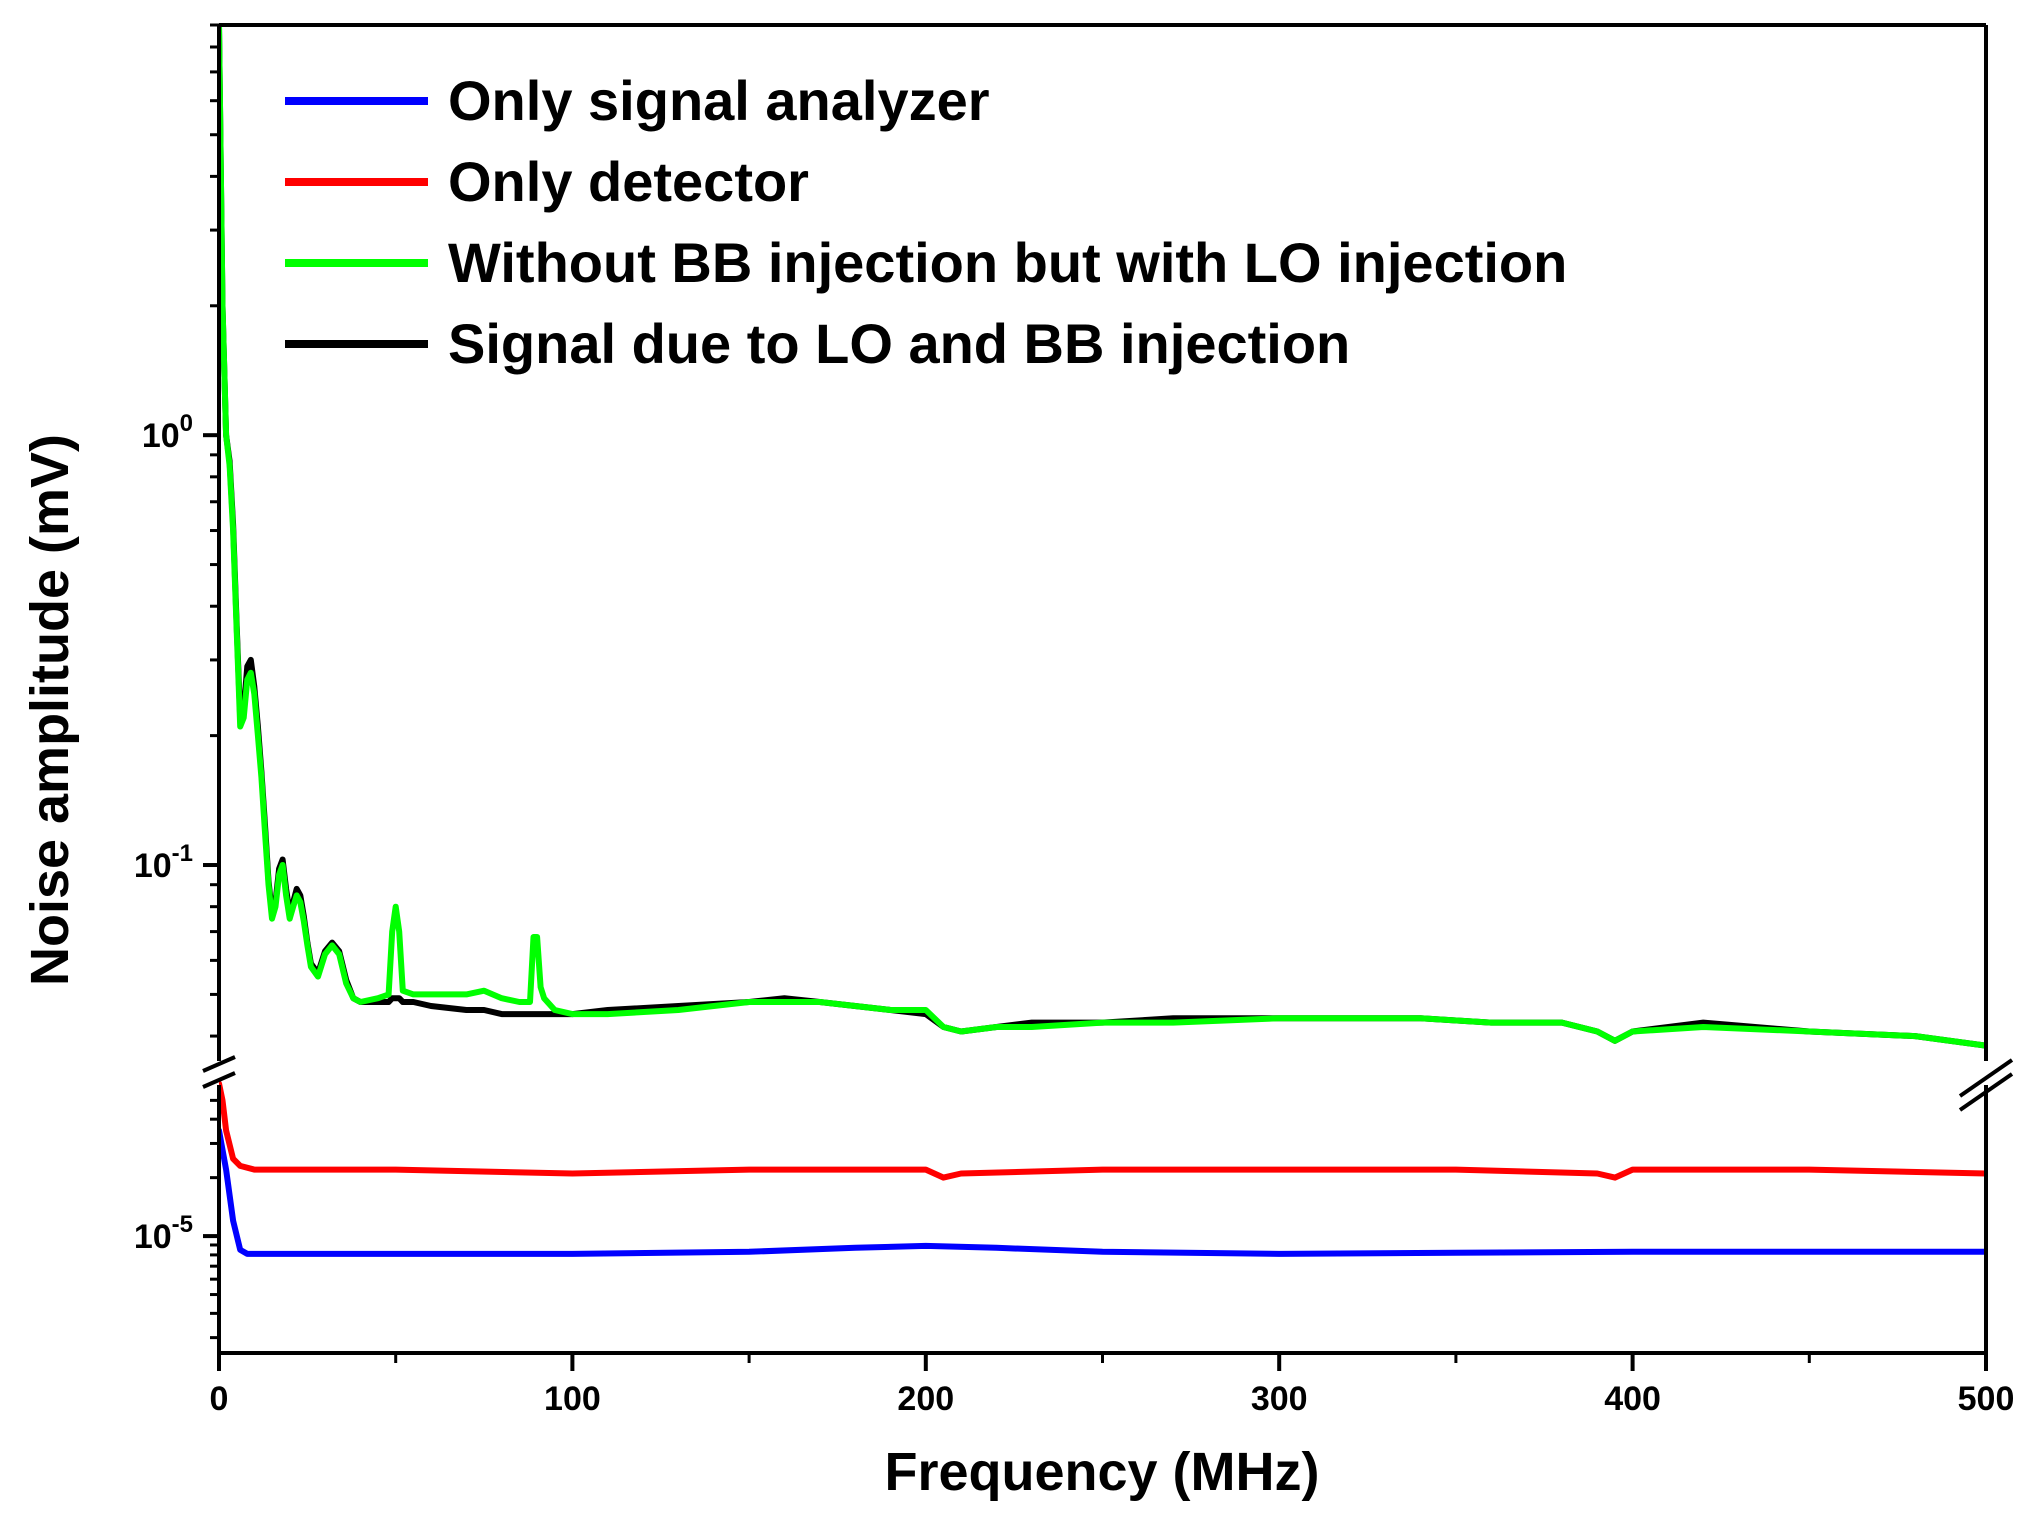 The height and width of the screenshot is (1525, 2040). Describe the element at coordinates (1112, 1385) in the screenshot. I see `x-ticks: 0 100 200 300 400 500` at that location.